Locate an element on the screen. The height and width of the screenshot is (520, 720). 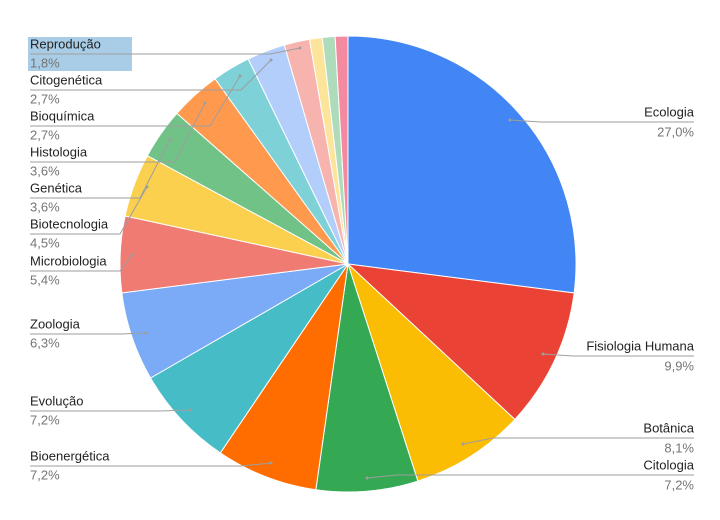
slice-value-label: 8,1% is located at coordinates (679, 447).